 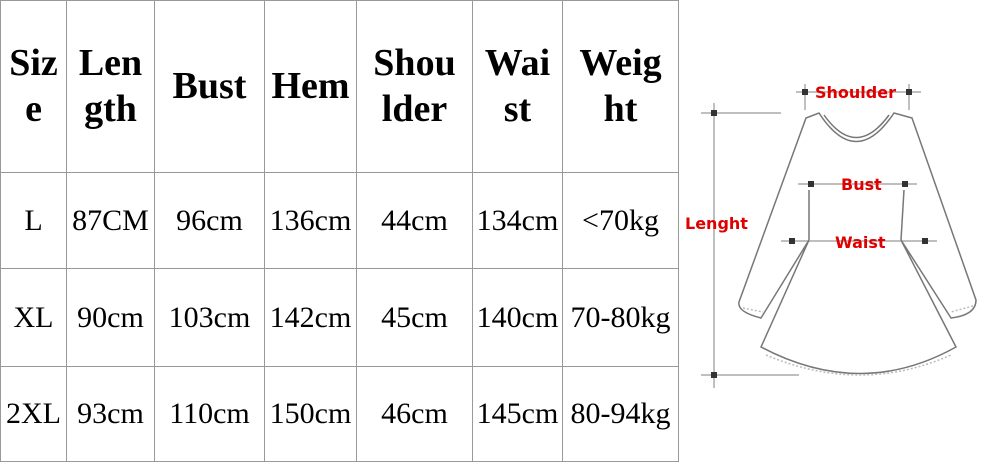 What do you see at coordinates (620, 414) in the screenshot?
I see `cell-weight: 80-94kg` at bounding box center [620, 414].